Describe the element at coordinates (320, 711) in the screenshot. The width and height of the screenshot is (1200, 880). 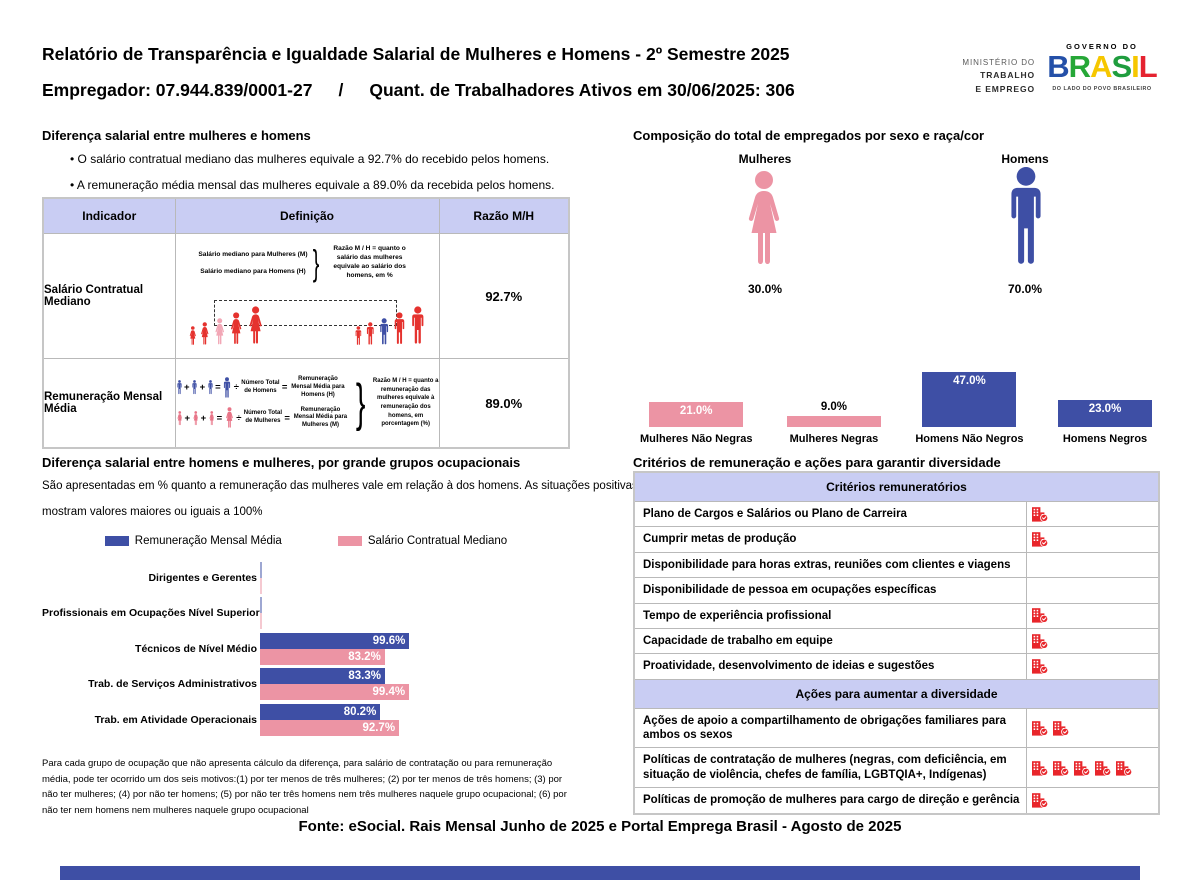
I see `occupational-bar: 80.2%` at that location.